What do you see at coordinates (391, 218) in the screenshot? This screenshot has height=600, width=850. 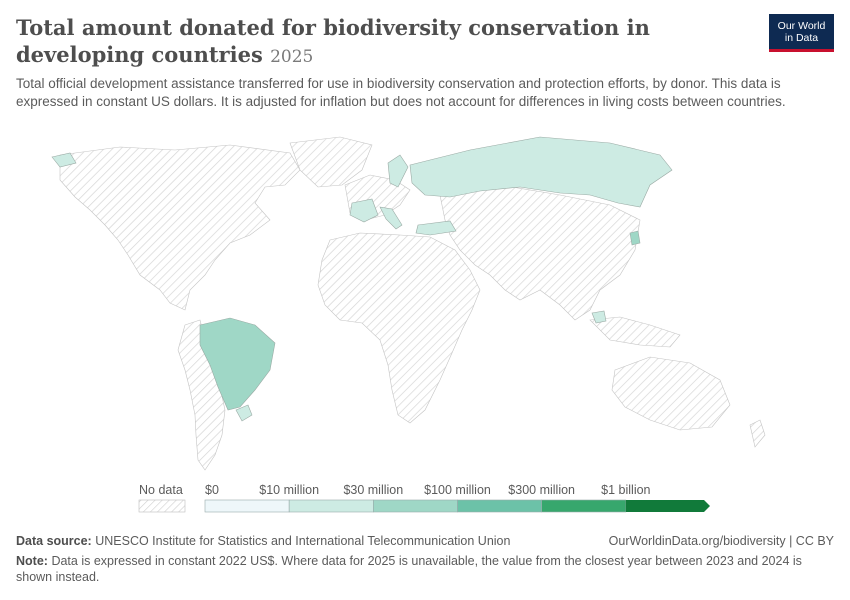 I see `region-italy` at bounding box center [391, 218].